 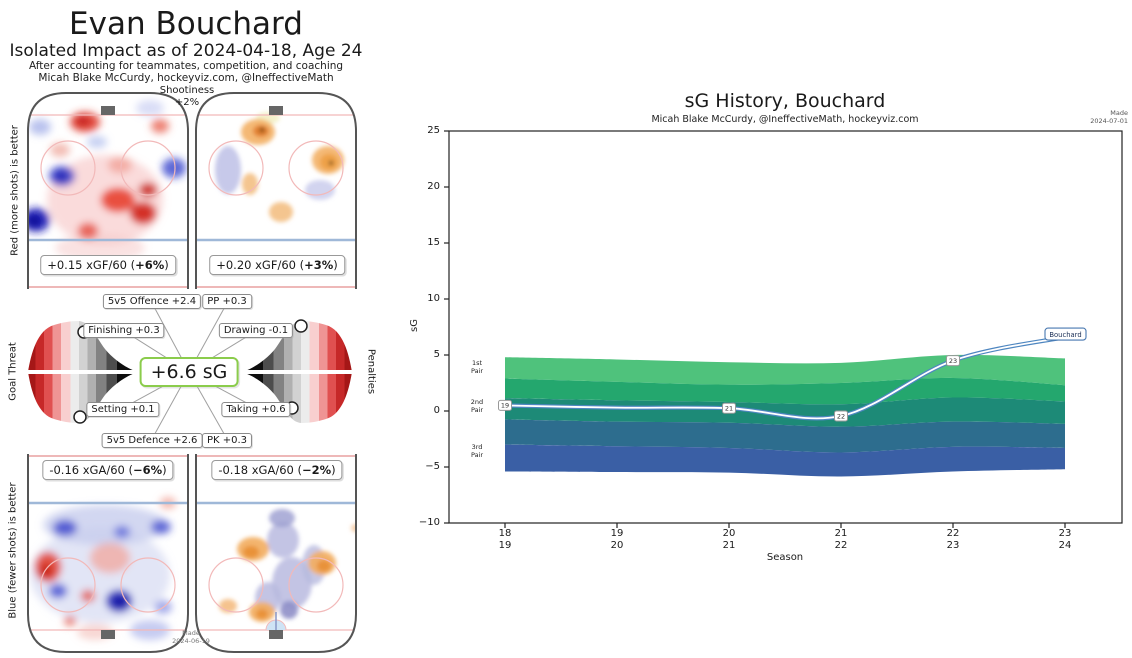 What do you see at coordinates (414, 325) in the screenshot?
I see `y-axis-label: sG` at bounding box center [414, 325].